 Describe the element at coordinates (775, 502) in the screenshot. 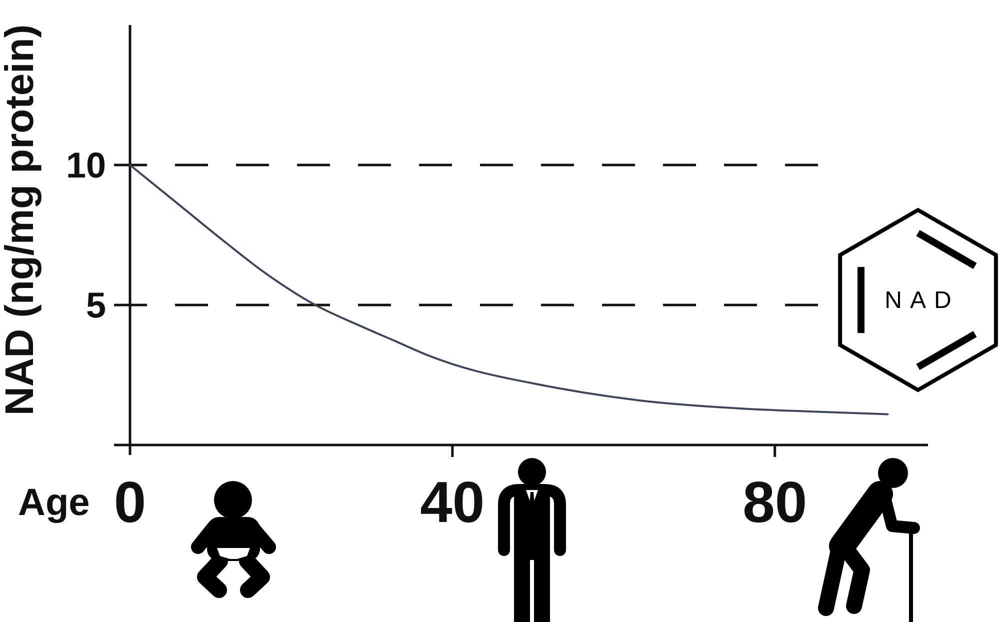

I see `x-tick-label: 80` at that location.